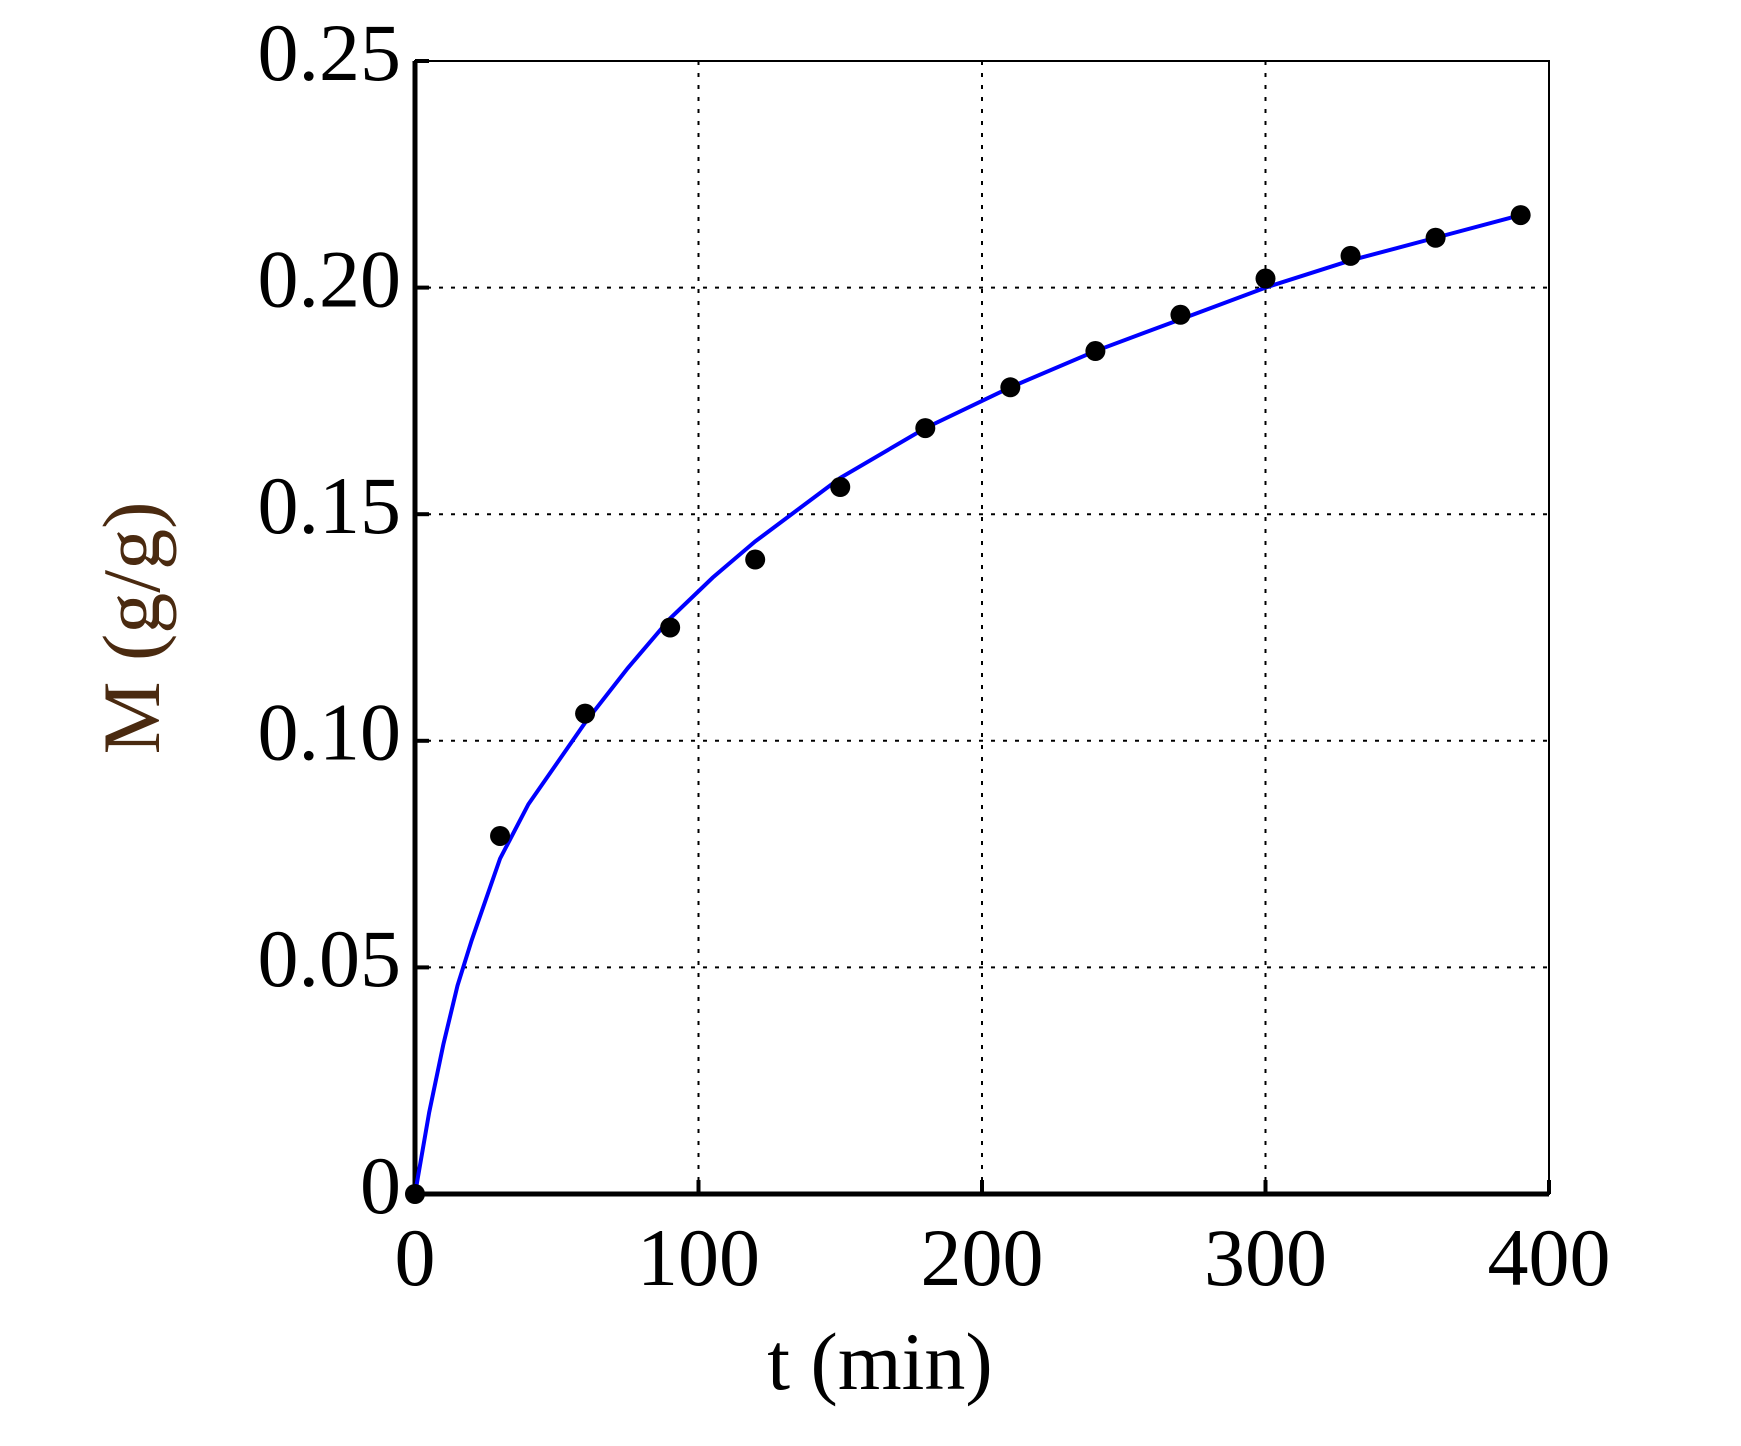  Describe the element at coordinates (330, 505) in the screenshot. I see `y-tick-label: 0.15` at that location.